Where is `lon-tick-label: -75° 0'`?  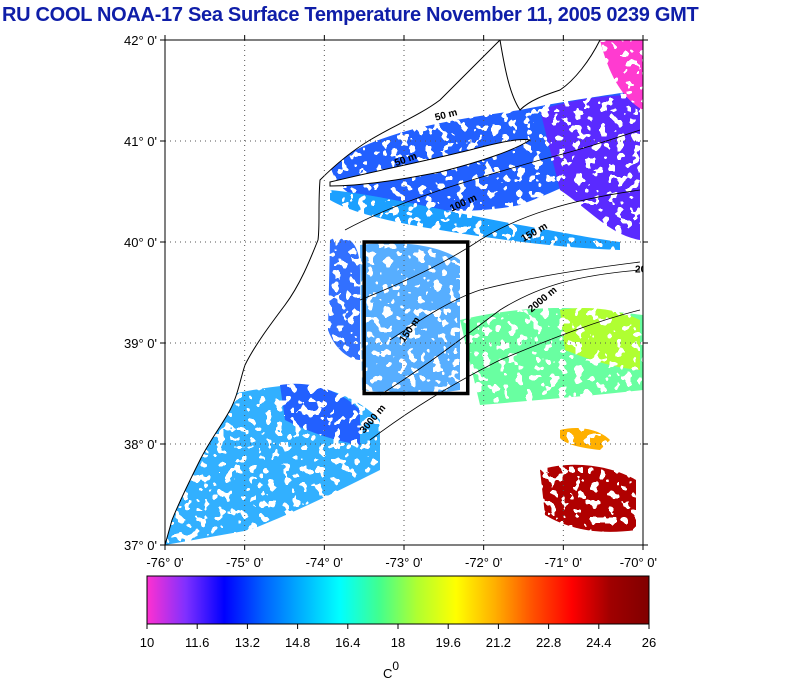
lon-tick-label: -75° 0' is located at coordinates (244, 562).